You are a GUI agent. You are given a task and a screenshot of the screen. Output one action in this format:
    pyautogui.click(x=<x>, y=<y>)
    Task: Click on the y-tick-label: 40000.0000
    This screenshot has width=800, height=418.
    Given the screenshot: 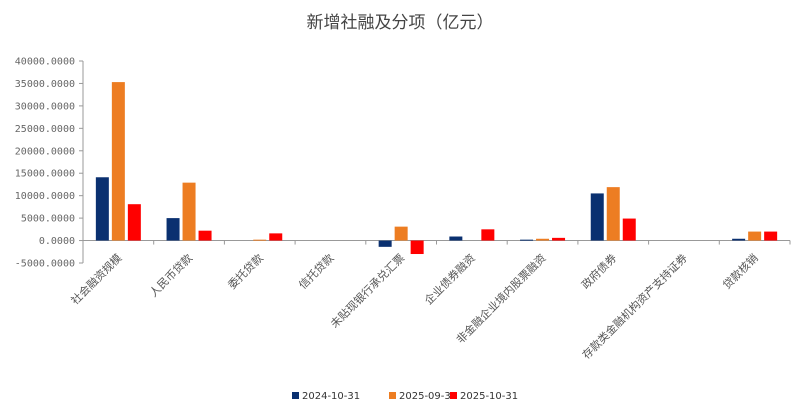 What is the action you would take?
    pyautogui.click(x=45, y=62)
    